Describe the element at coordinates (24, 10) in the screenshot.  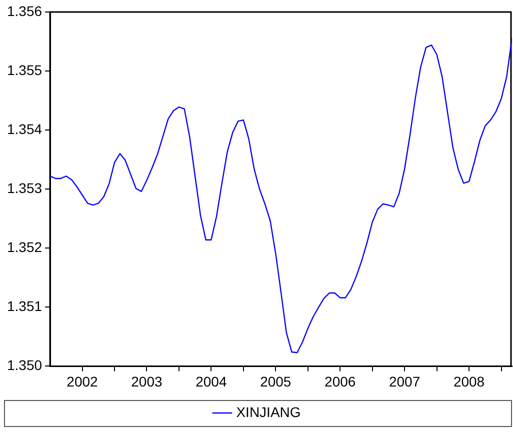
I see `y-tick-label: 1.356` at that location.